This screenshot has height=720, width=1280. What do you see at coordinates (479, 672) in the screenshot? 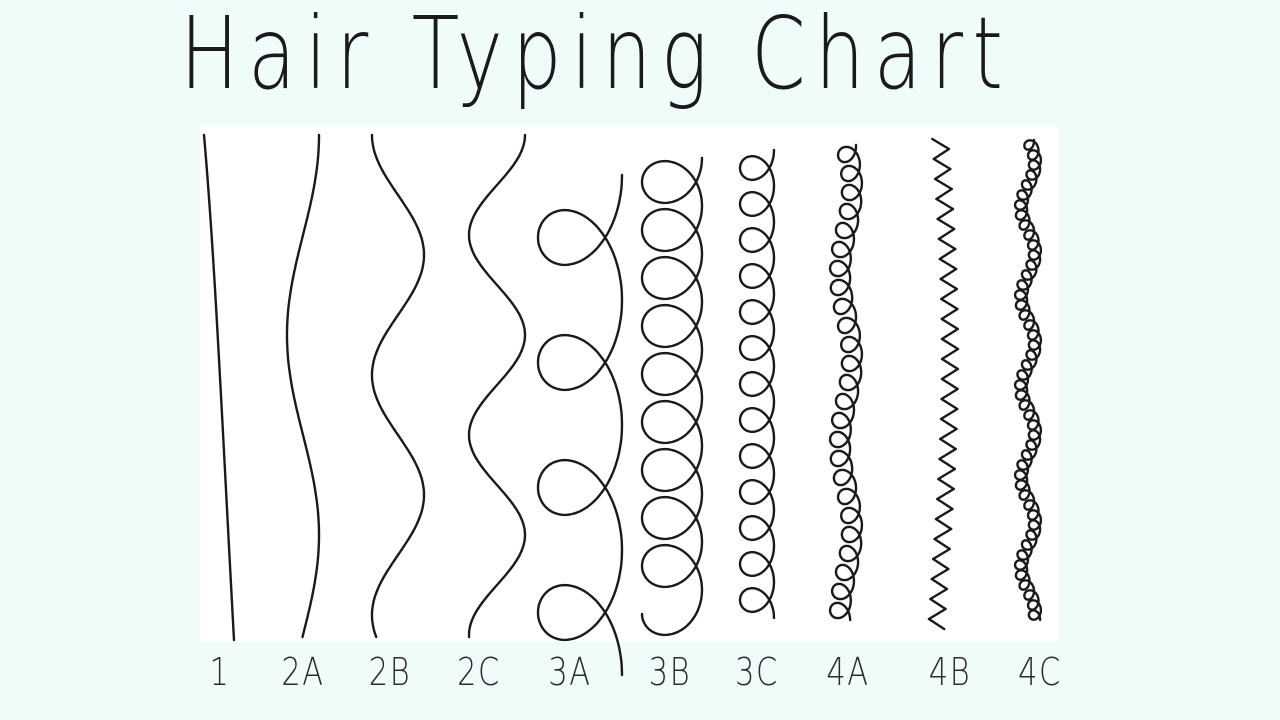
I see `type-label-2c: 2C` at bounding box center [479, 672].